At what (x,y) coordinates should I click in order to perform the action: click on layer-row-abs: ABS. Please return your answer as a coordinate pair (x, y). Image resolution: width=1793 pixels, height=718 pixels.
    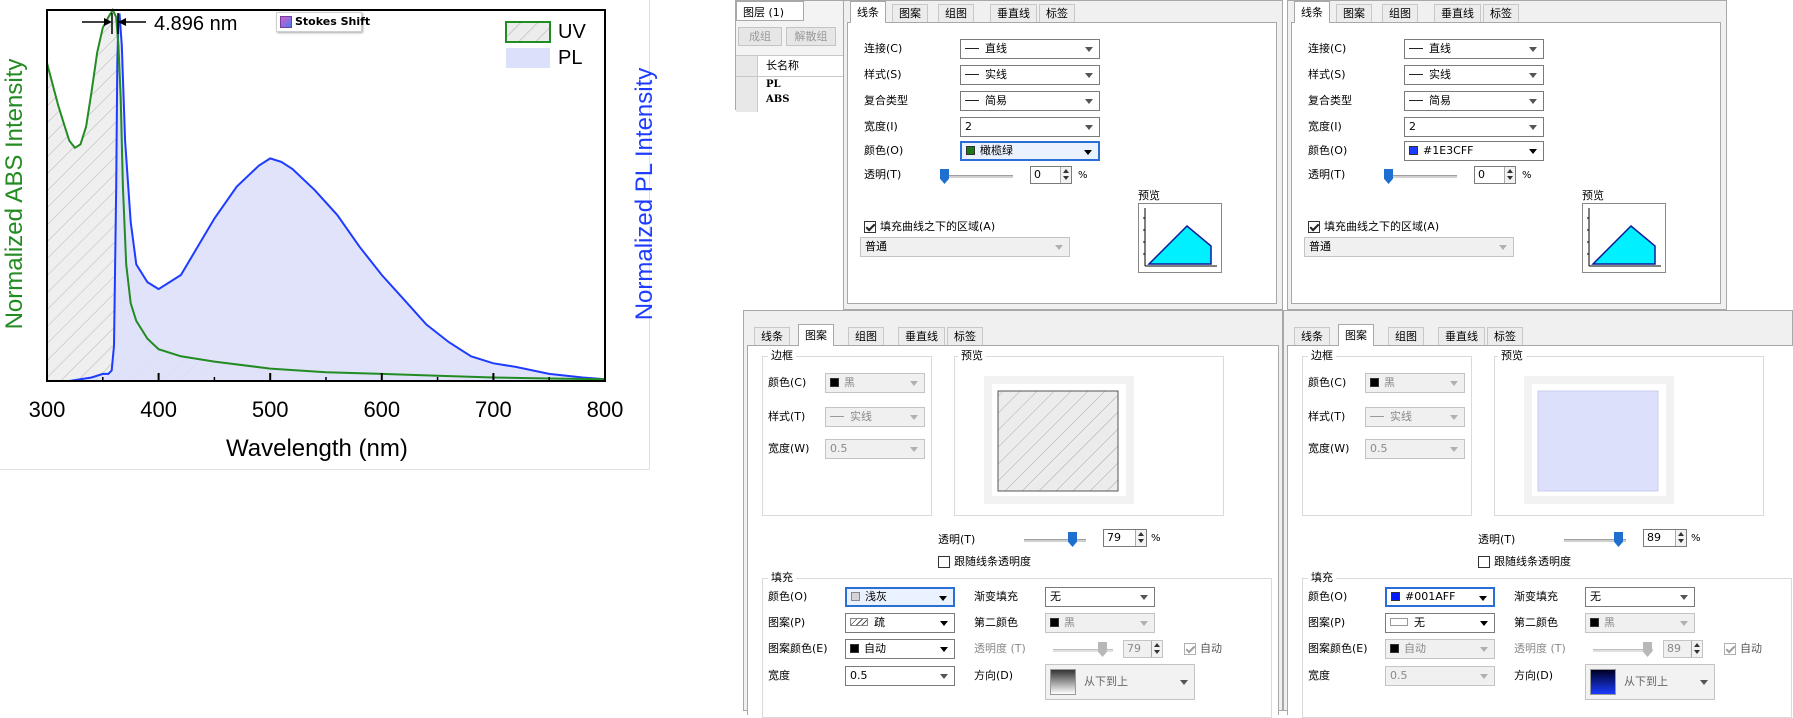
    Looking at the image, I should click on (778, 99).